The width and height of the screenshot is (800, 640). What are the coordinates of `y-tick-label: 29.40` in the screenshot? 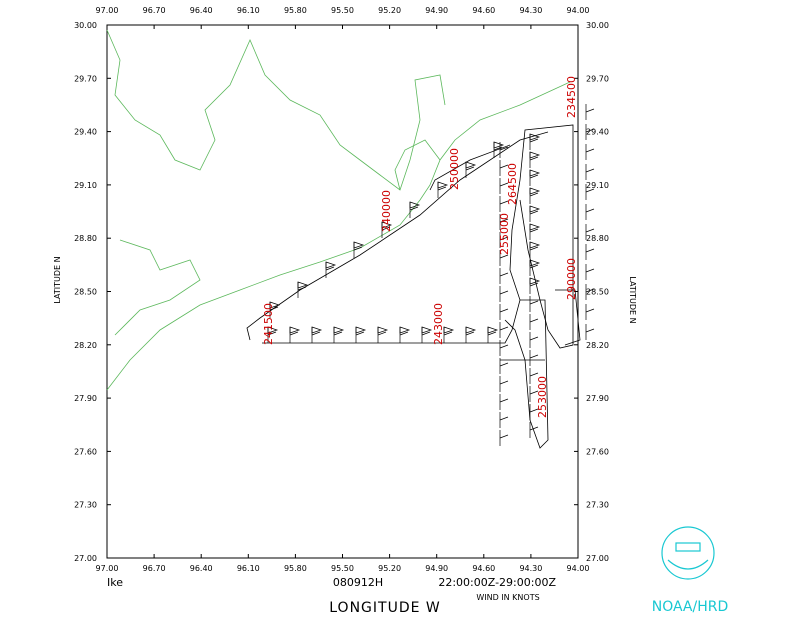 It's located at (85, 132).